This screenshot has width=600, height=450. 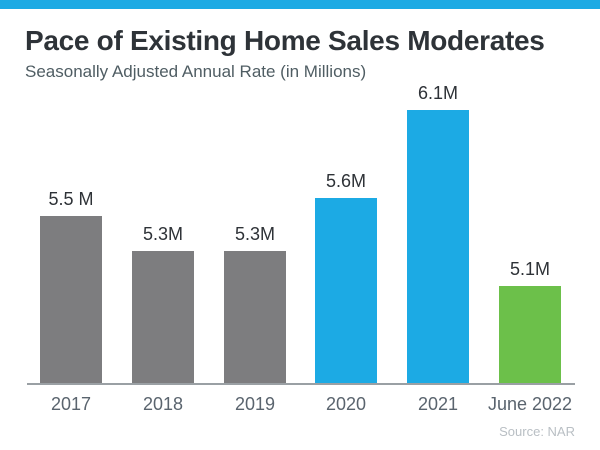 What do you see at coordinates (300, 4) in the screenshot?
I see `accent-top-bar` at bounding box center [300, 4].